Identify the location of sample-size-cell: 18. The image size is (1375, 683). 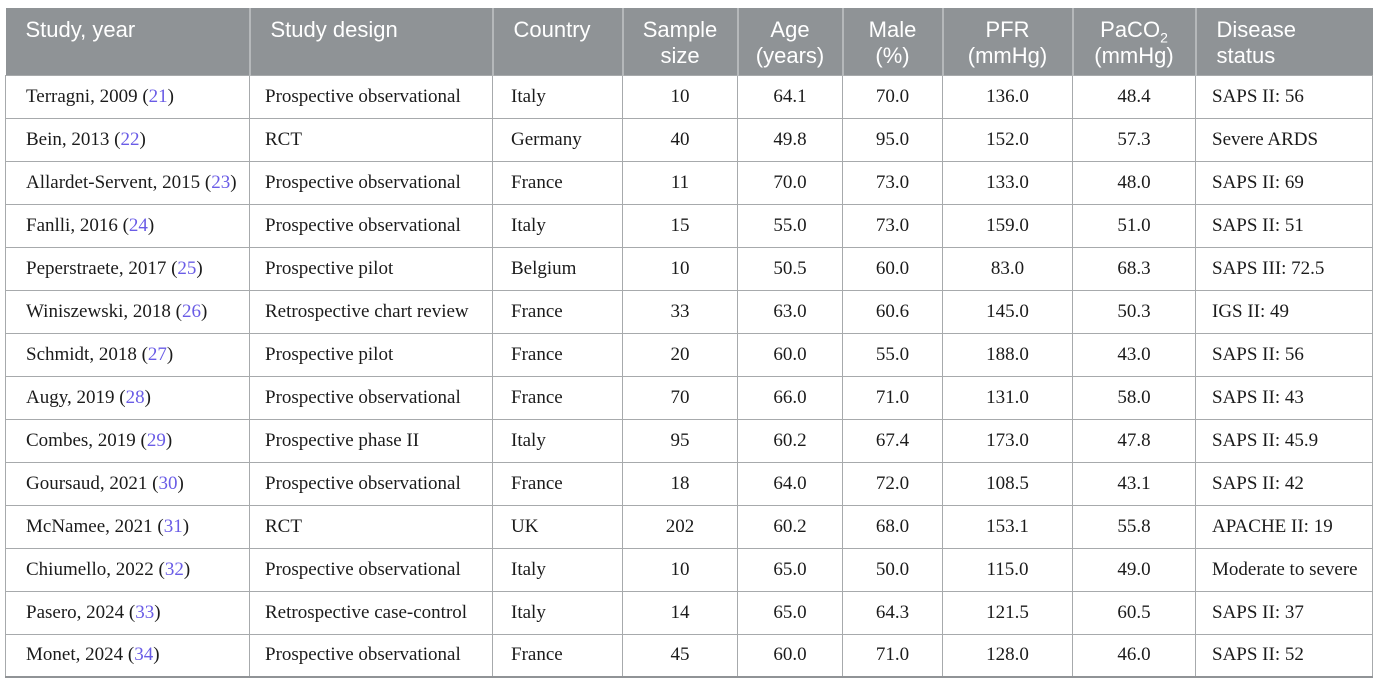
(680, 483).